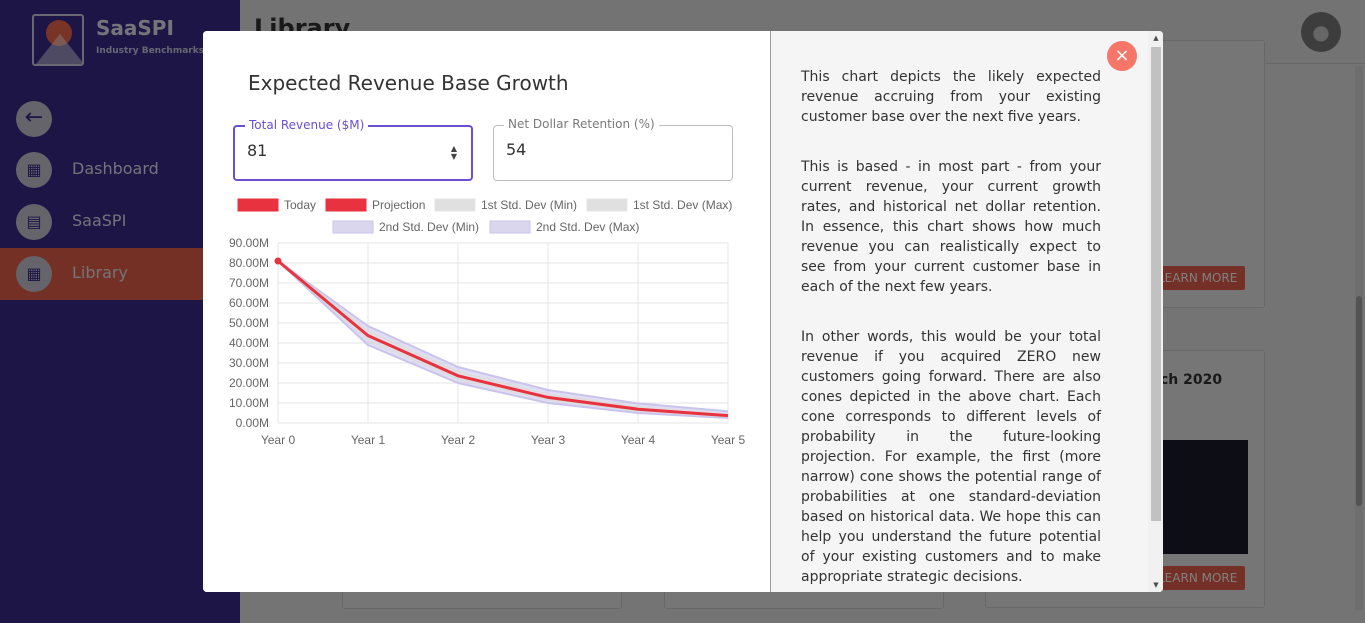  I want to click on legend-label: 1st Std. Dev (Max), so click(682, 205).